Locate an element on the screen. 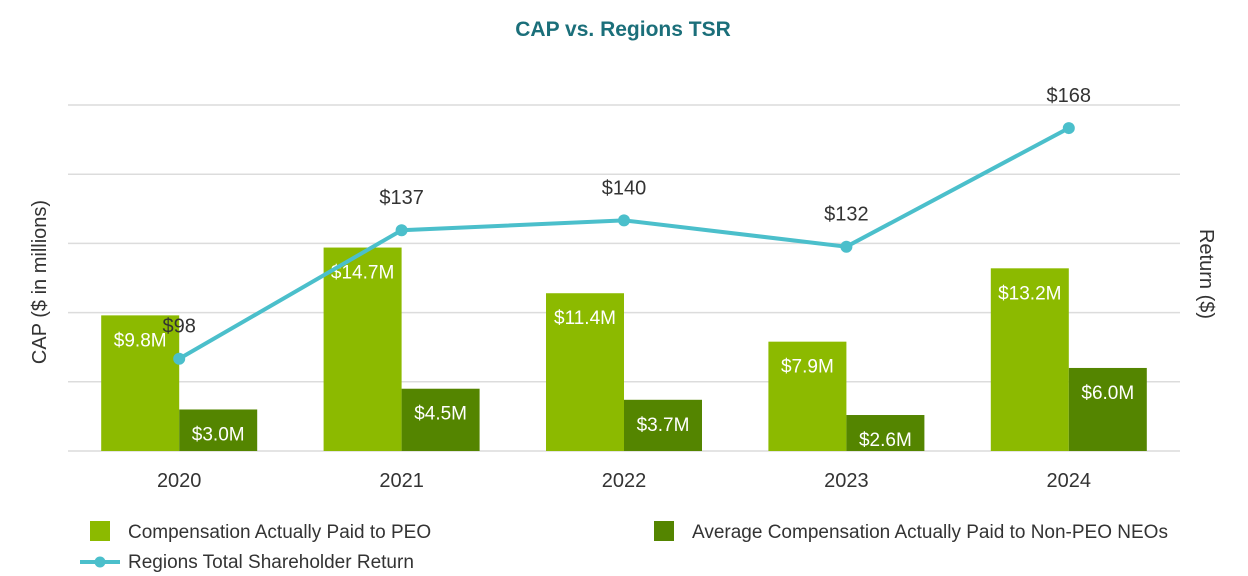  bar-label-neo-2022: $3.7M is located at coordinates (663, 425).